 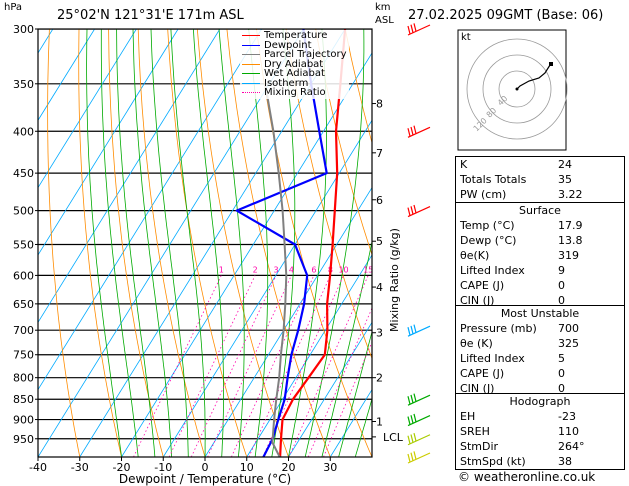 I want to click on hodograph-label: StmSpd (kt), so click(x=493, y=461).